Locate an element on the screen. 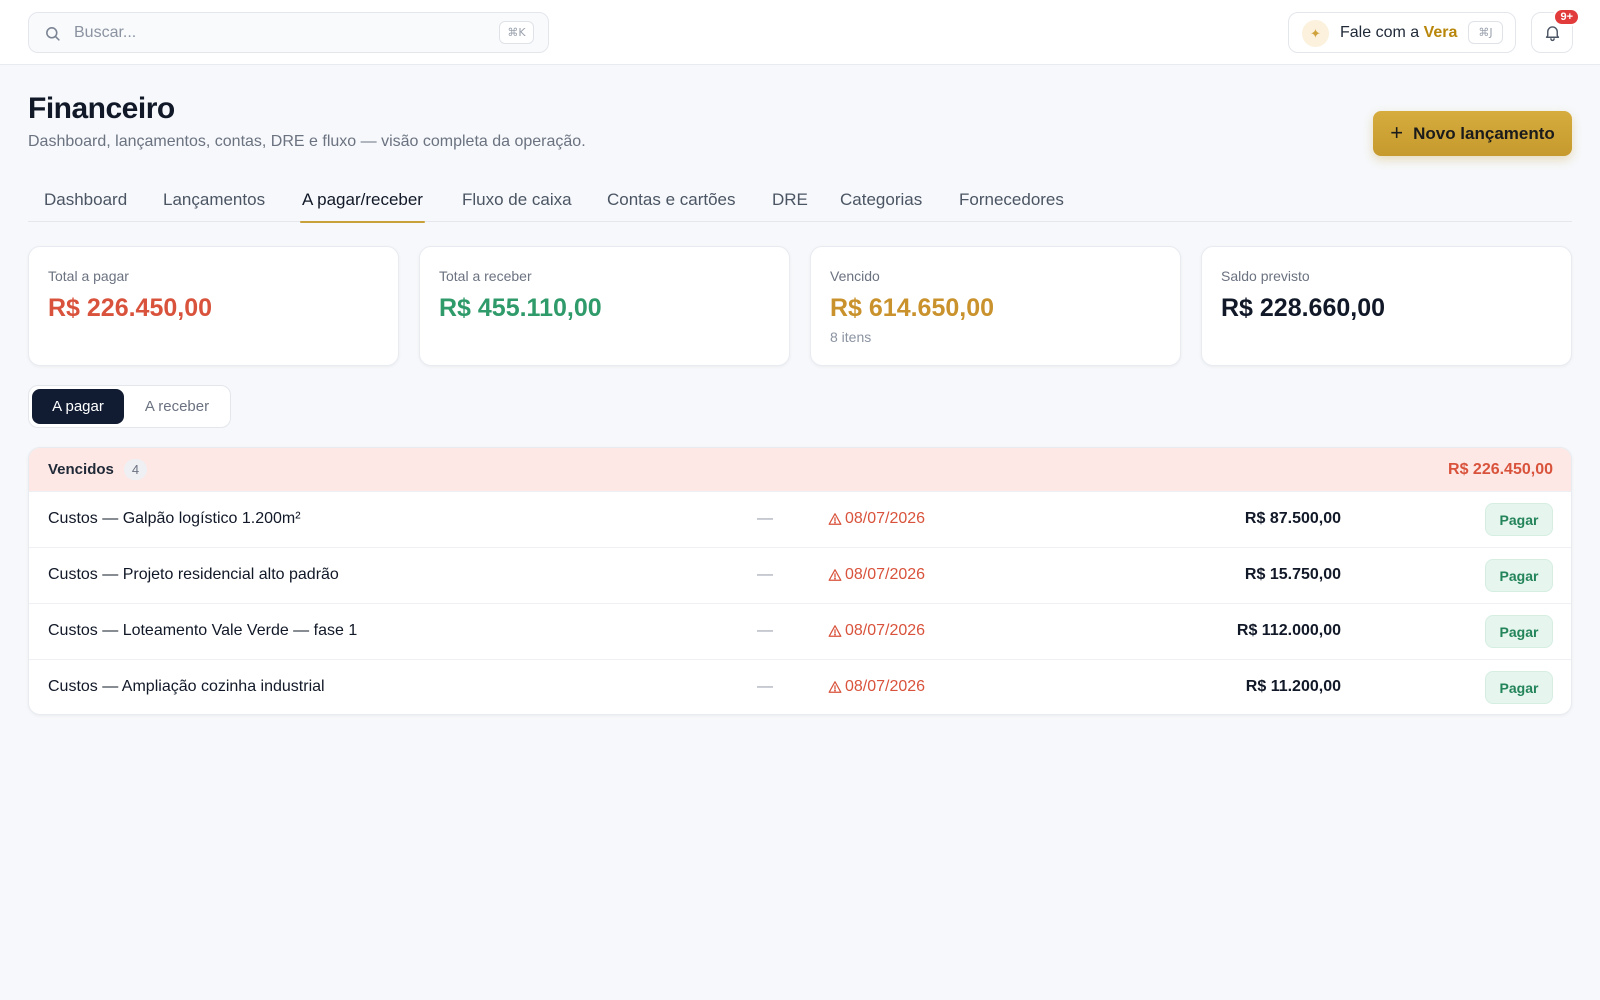 The height and width of the screenshot is (1000, 1600). tab-fornecedores: Fornecedores is located at coordinates (1011, 199).